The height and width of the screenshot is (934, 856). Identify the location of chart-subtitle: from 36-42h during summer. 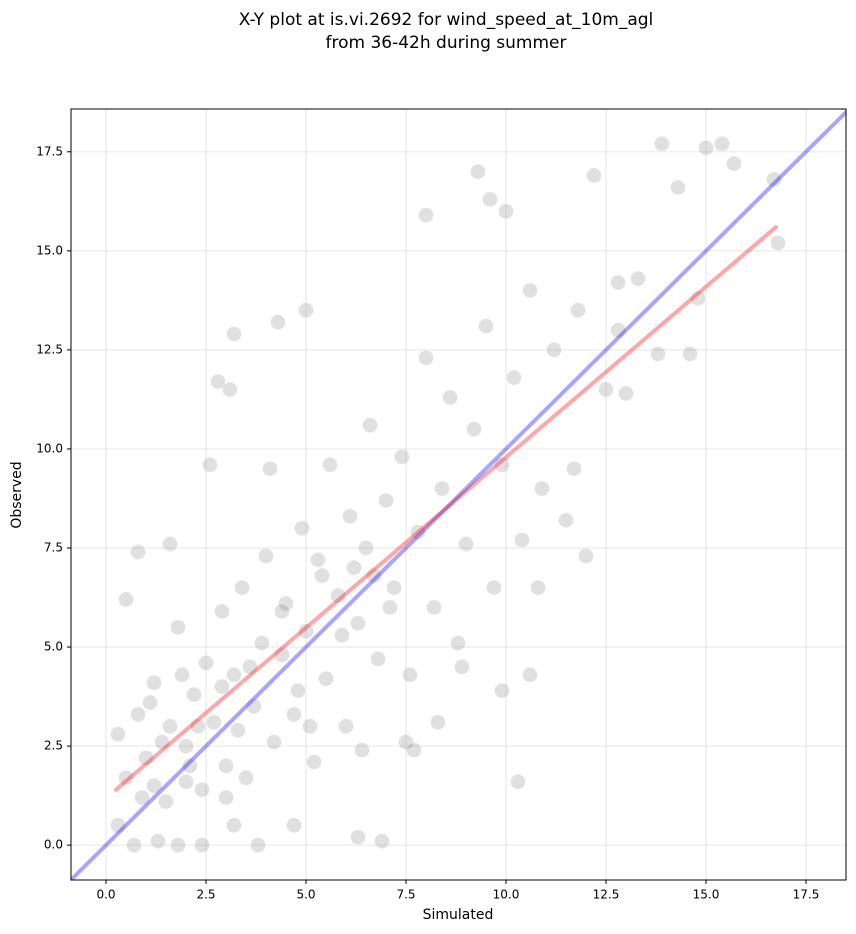
(446, 43).